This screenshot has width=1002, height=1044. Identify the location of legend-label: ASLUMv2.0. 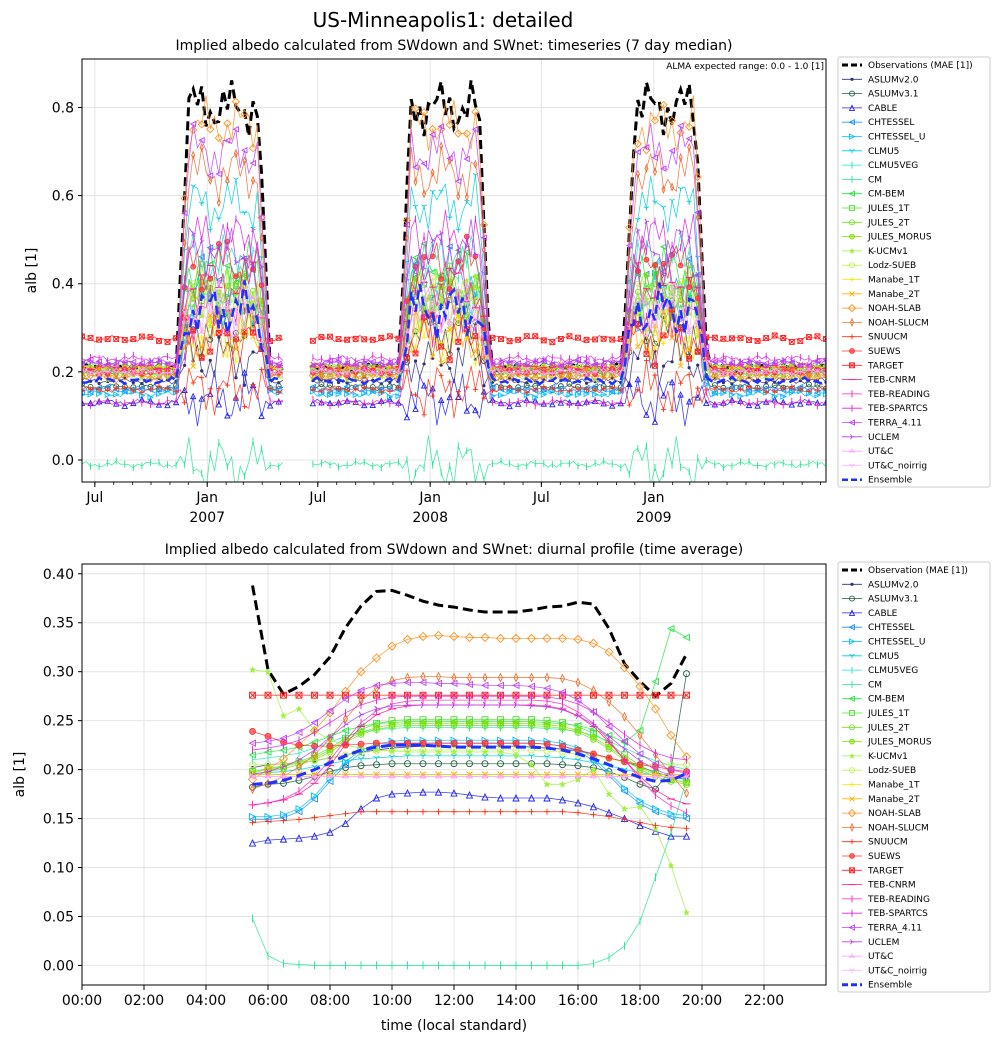
(893, 80).